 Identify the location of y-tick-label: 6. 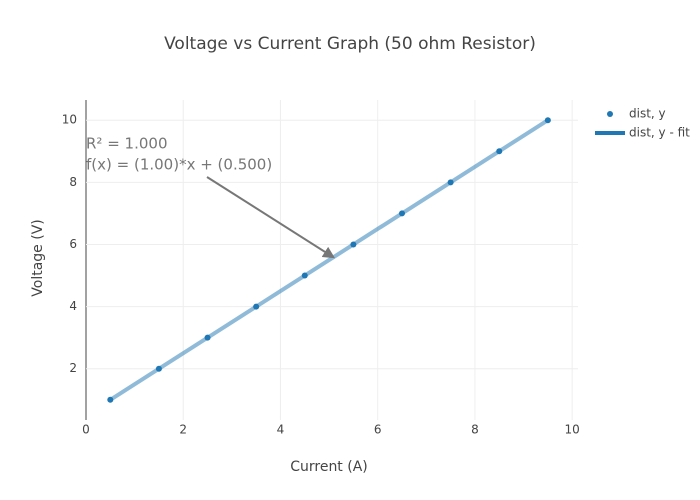
(73, 244).